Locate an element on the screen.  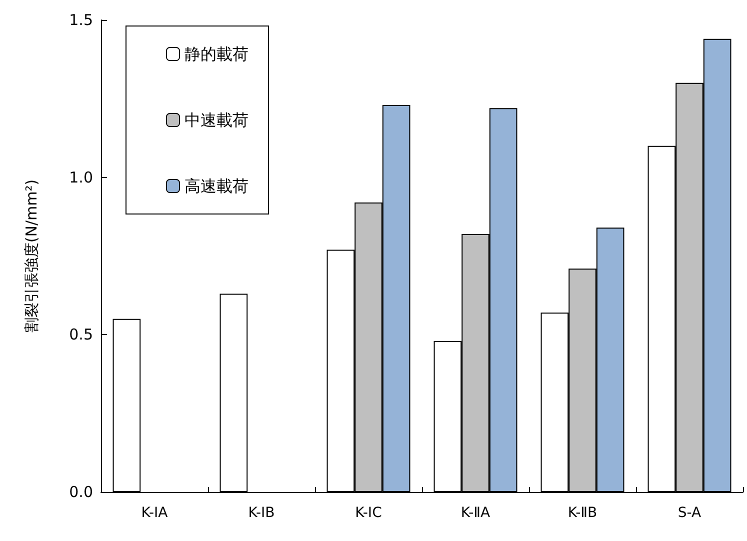
x-tick-label: K-ⅠB is located at coordinates (261, 513).